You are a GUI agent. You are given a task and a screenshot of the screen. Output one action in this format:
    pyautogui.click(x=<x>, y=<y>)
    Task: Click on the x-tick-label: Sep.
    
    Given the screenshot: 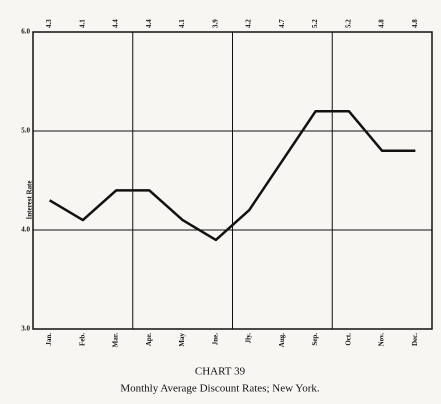 What is the action you would take?
    pyautogui.click(x=315, y=339)
    